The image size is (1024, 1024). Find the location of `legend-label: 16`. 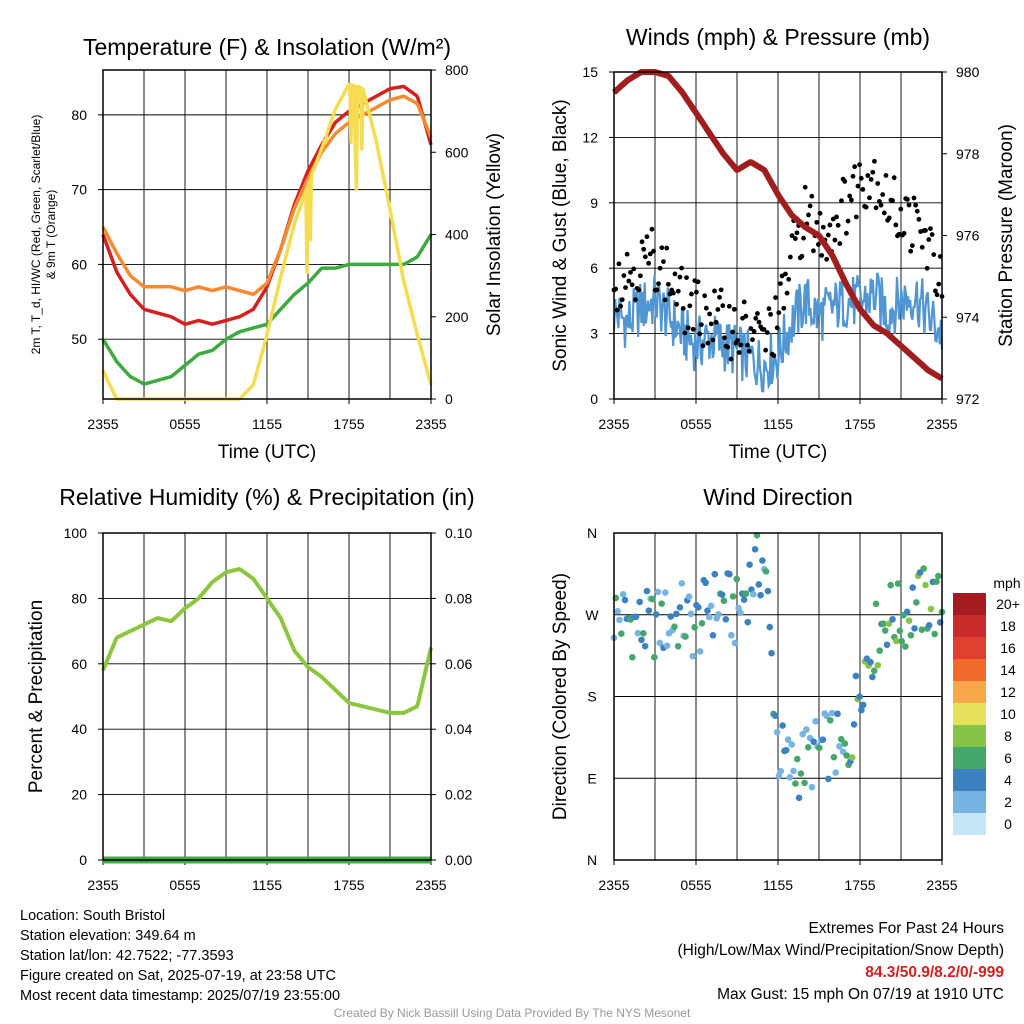

legend-label: 16 is located at coordinates (1008, 648).